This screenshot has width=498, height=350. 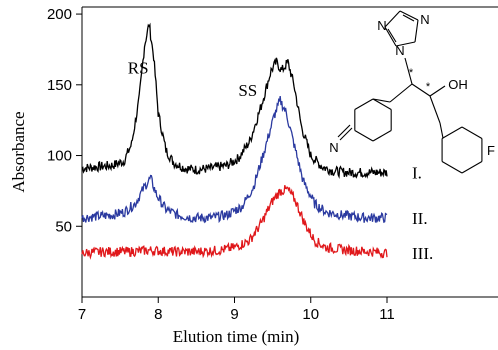 What do you see at coordinates (82, 314) in the screenshot?
I see `x-tick-label: 7` at bounding box center [82, 314].